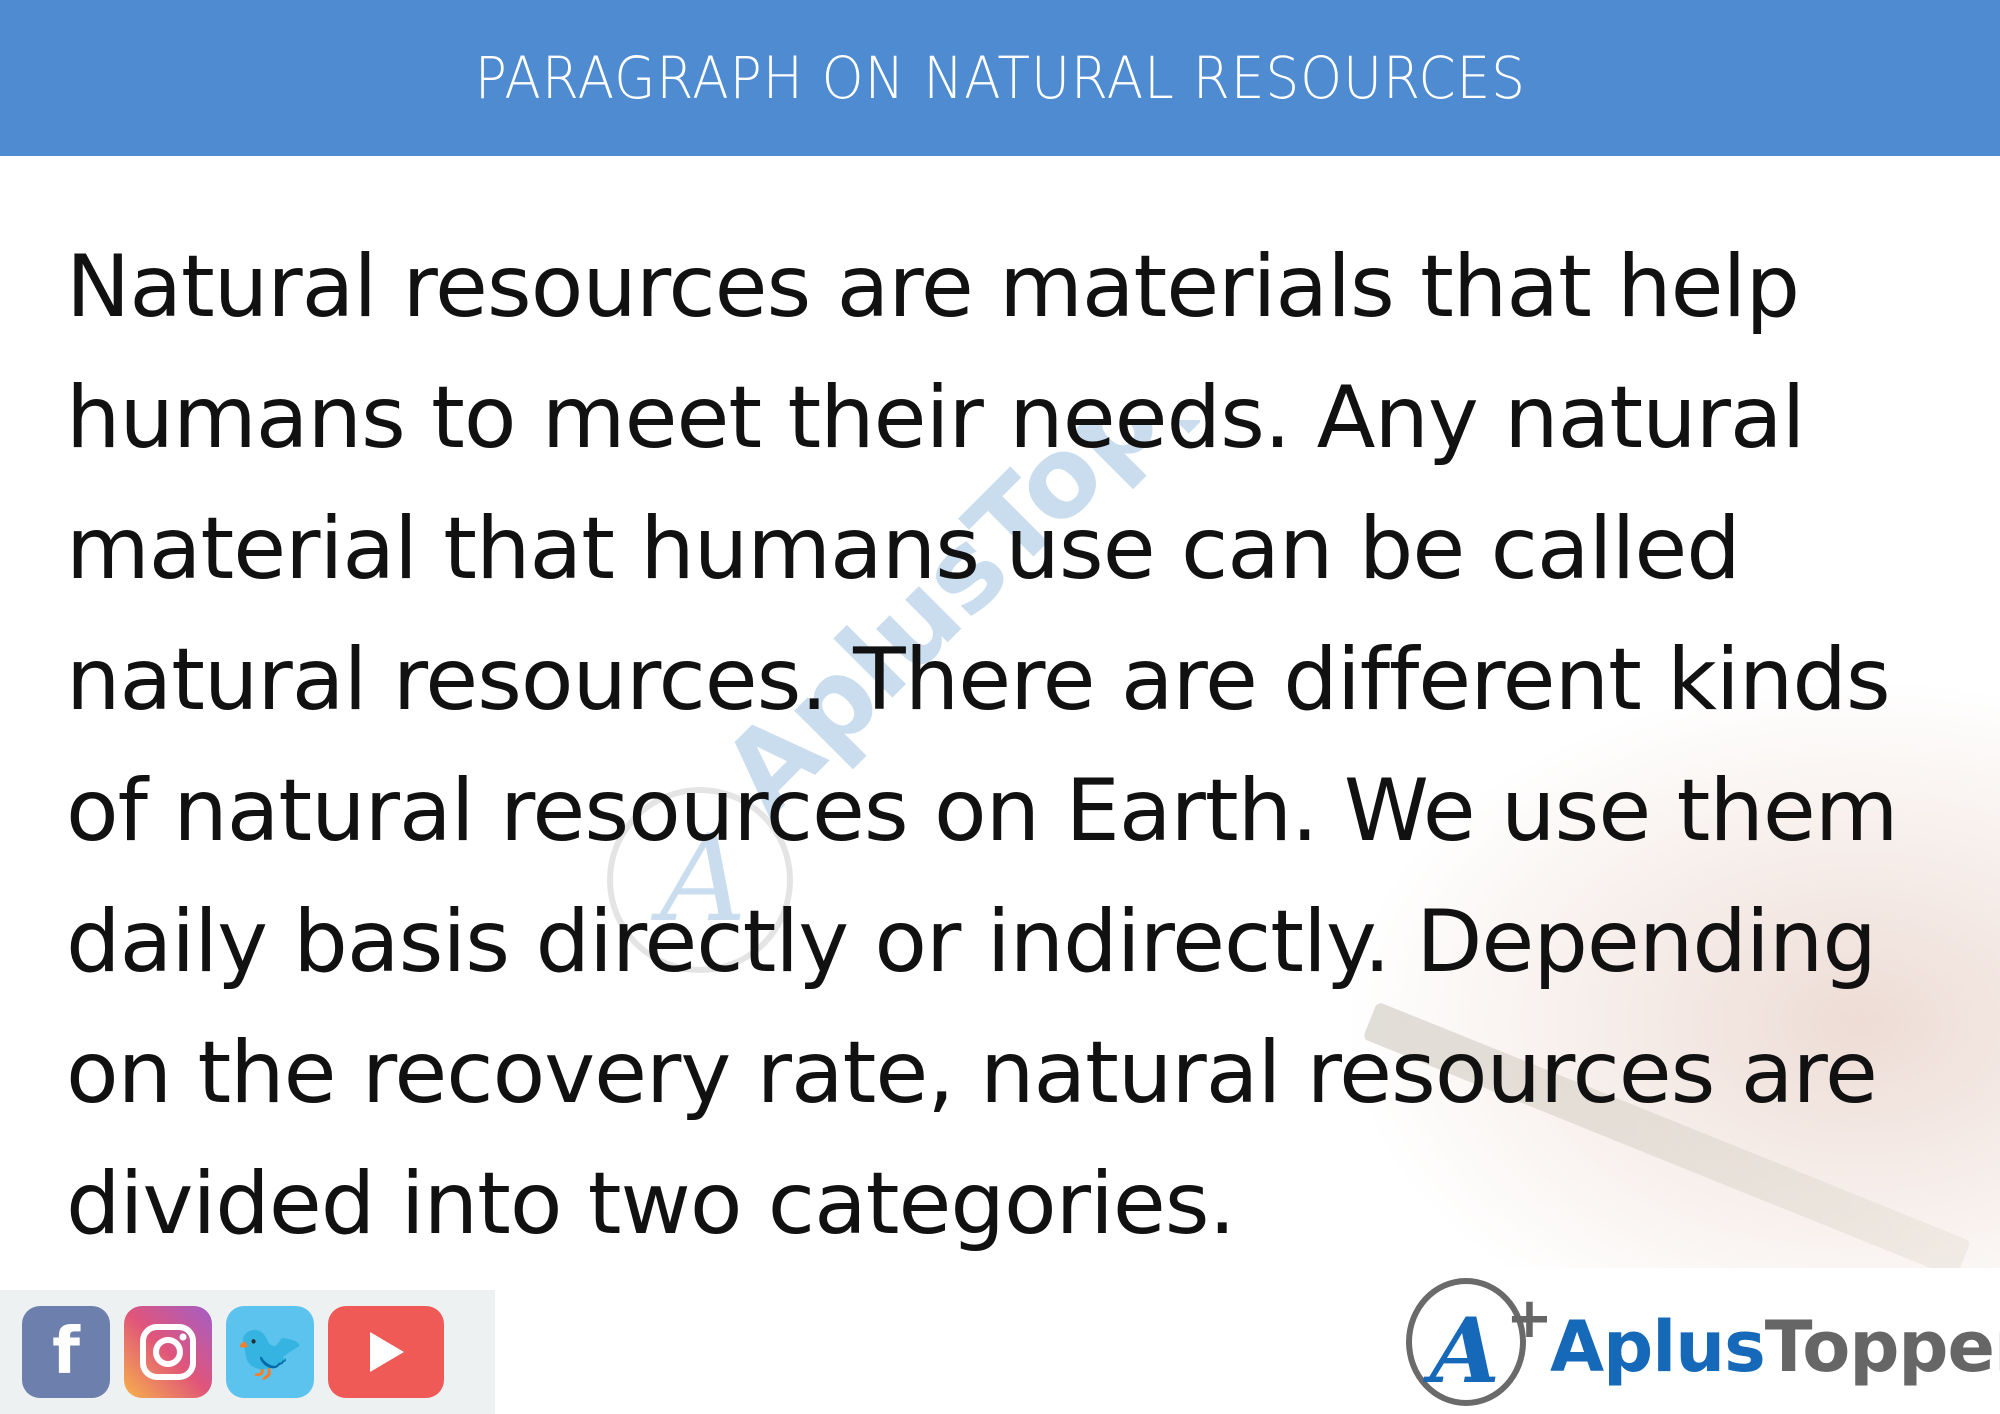  I want to click on paragraph-line: material that humans use can be called, so click(903, 549).